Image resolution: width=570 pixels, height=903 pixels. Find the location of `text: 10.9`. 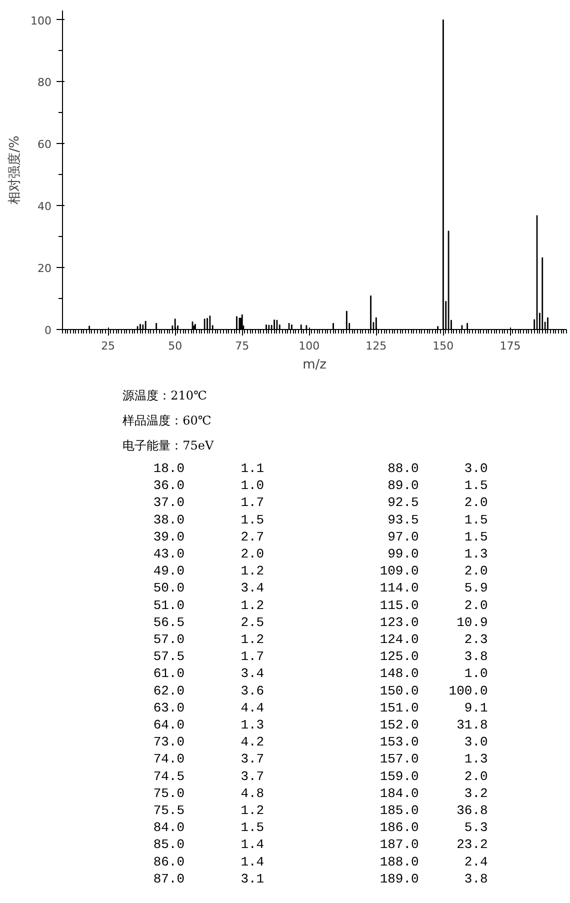

text: 10.9 is located at coordinates (472, 622).